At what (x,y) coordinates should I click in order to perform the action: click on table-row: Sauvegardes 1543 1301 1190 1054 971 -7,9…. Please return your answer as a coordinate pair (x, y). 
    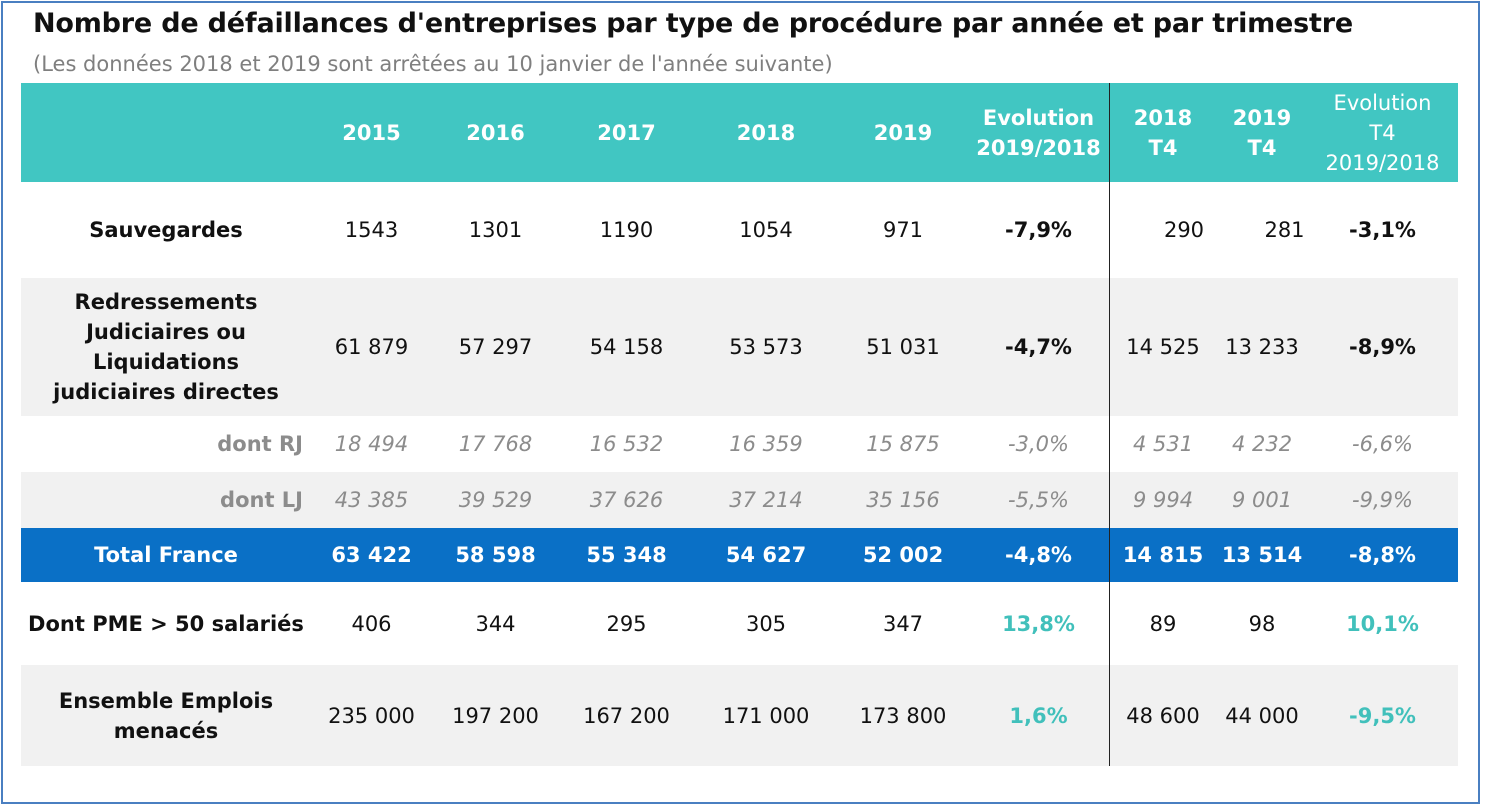
    Looking at the image, I should click on (739, 230).